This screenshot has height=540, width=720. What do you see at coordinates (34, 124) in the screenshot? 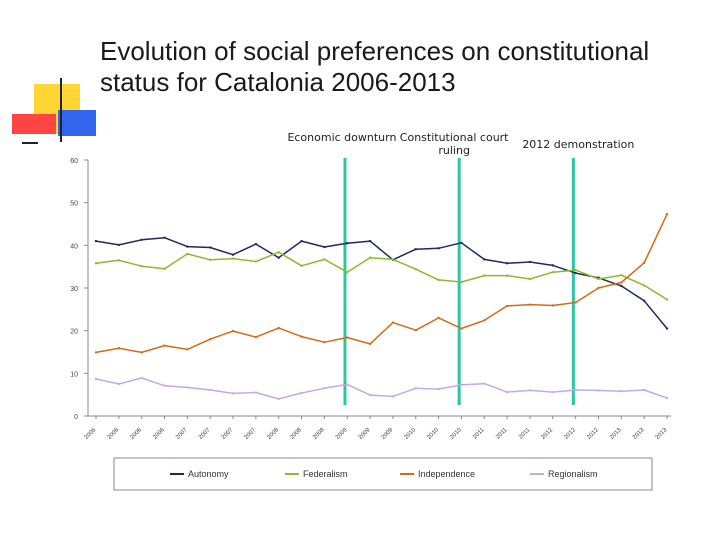
I see `deco-red-square` at bounding box center [34, 124].